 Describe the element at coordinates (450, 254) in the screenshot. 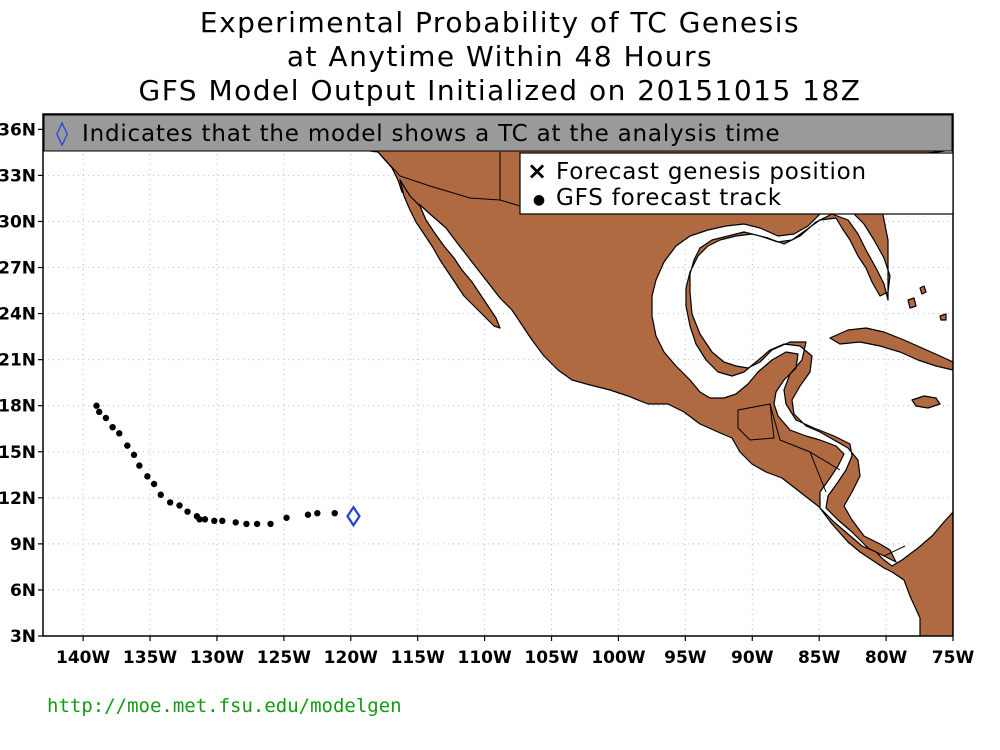

I see `land-baja-california` at that location.